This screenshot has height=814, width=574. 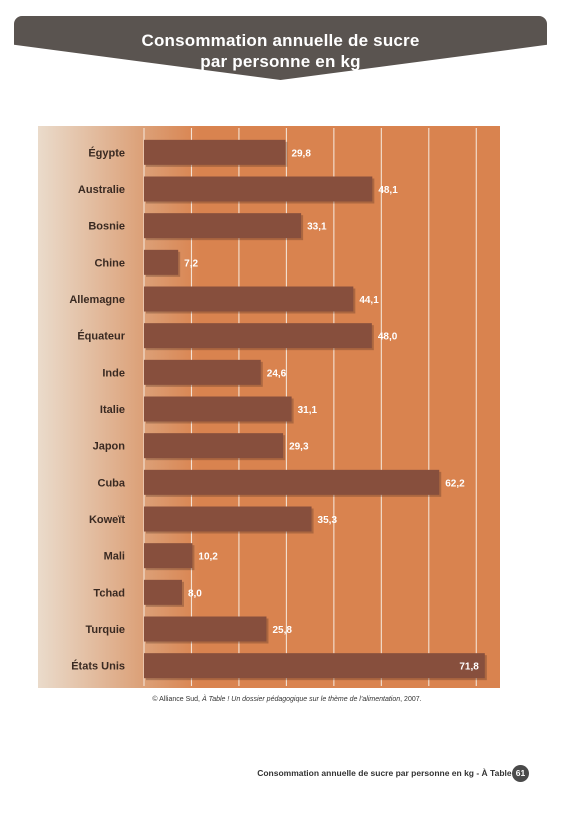 What do you see at coordinates (277, 373) in the screenshot?
I see `bar-value-label: 24,6` at bounding box center [277, 373].